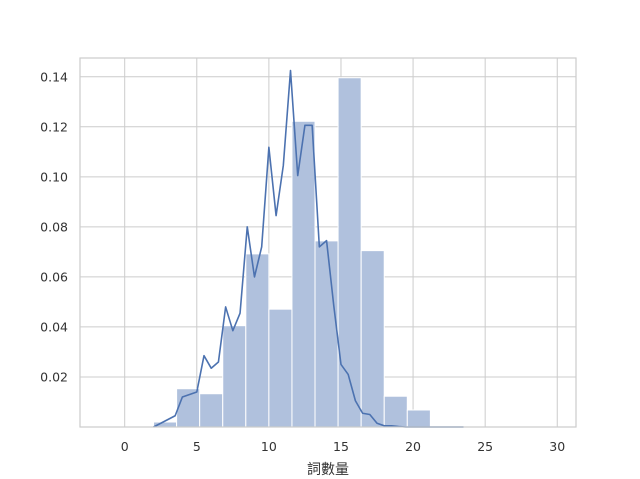  What do you see at coordinates (54, 176) in the screenshot?
I see `y-tick-label: 0.10` at bounding box center [54, 176].